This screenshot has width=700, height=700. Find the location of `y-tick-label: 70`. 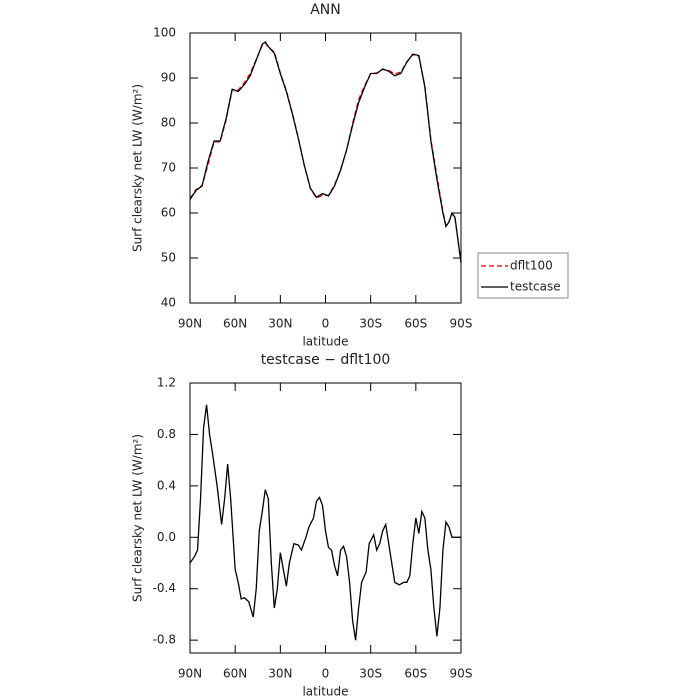

y-tick-label: 70 is located at coordinates (168, 168).